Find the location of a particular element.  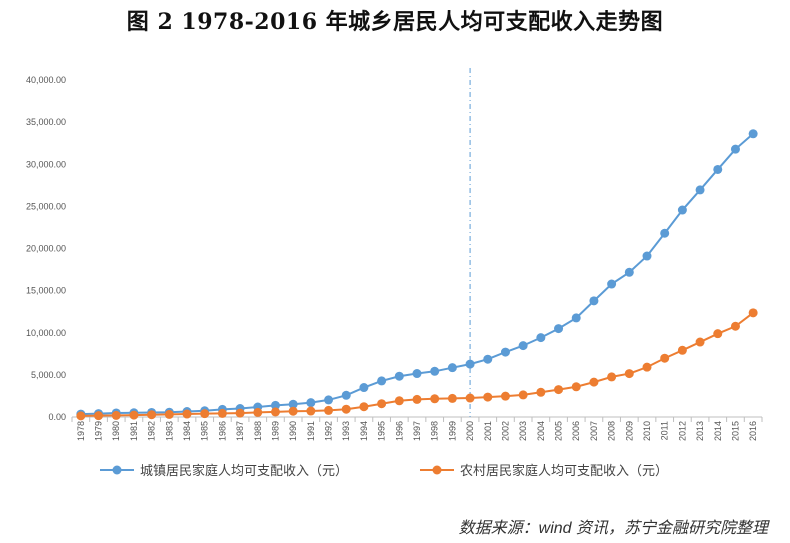

x-tick-label: 2001 is located at coordinates (488, 431).